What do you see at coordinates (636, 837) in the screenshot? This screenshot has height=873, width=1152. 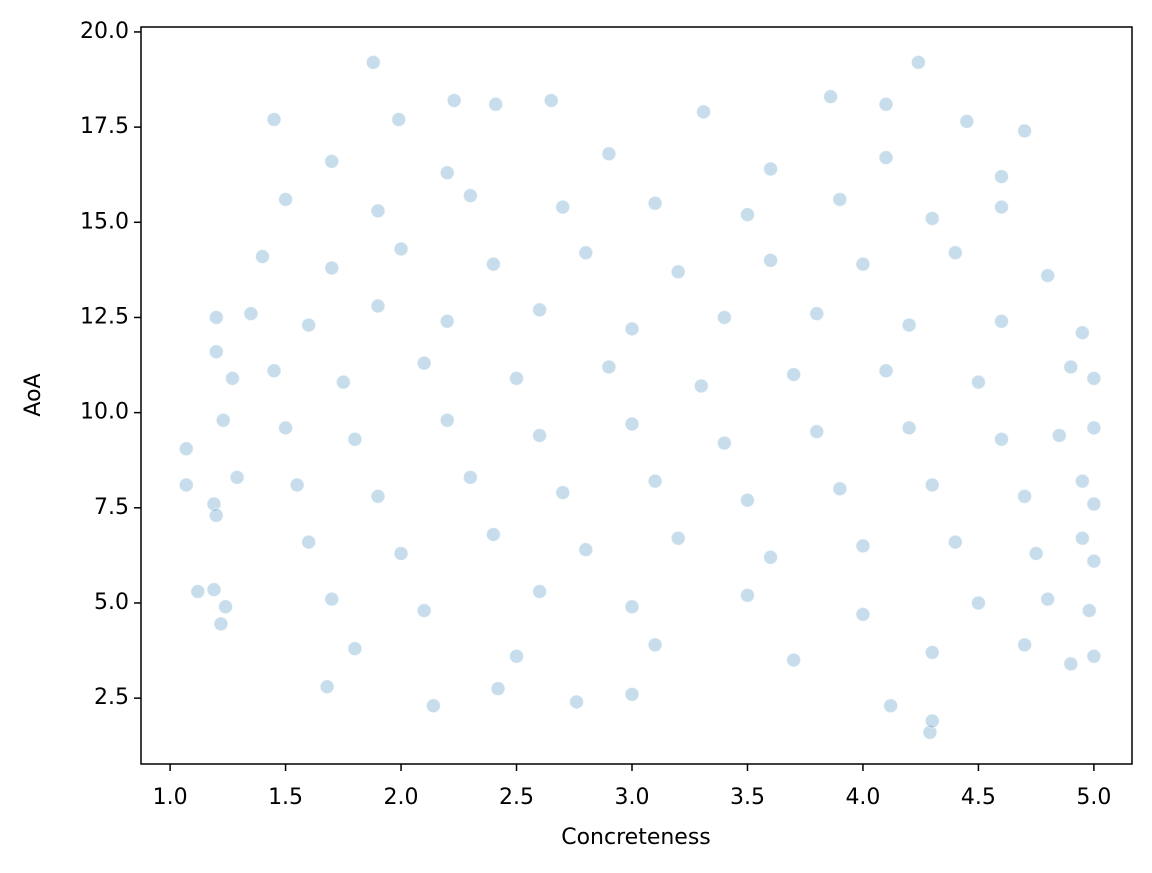 I see `x-axis-label: Concreteness` at bounding box center [636, 837].